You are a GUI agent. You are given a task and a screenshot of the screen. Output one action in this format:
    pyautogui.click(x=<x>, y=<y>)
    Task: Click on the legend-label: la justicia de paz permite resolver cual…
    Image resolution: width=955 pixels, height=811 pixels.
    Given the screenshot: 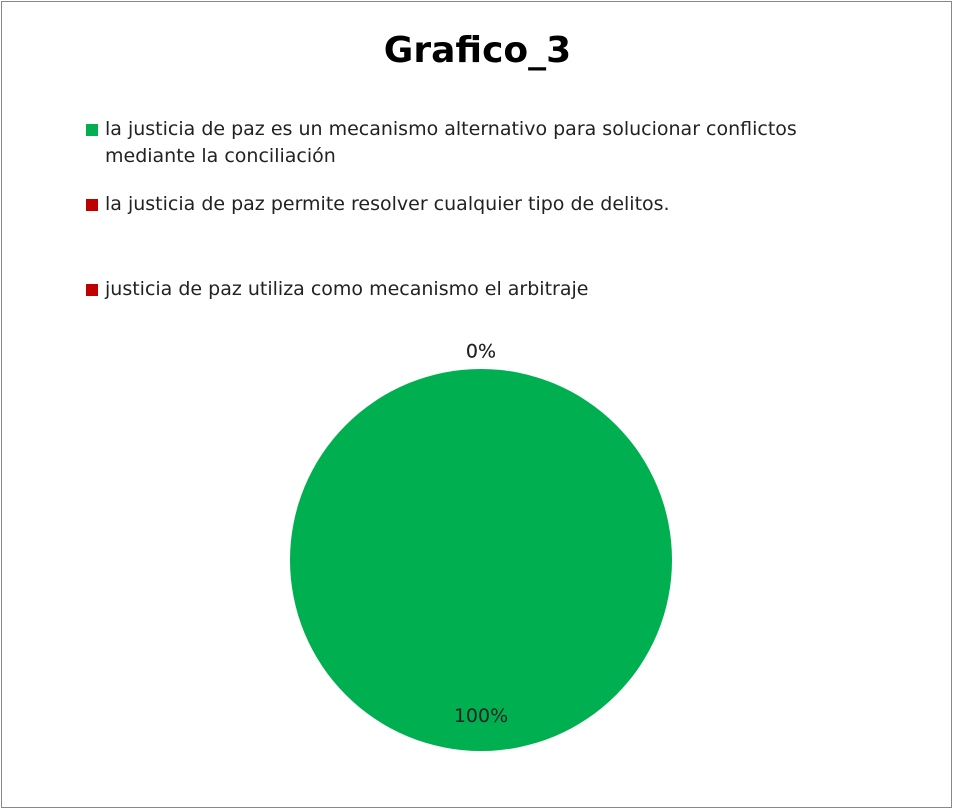 What is the action you would take?
    pyautogui.click(x=387, y=204)
    